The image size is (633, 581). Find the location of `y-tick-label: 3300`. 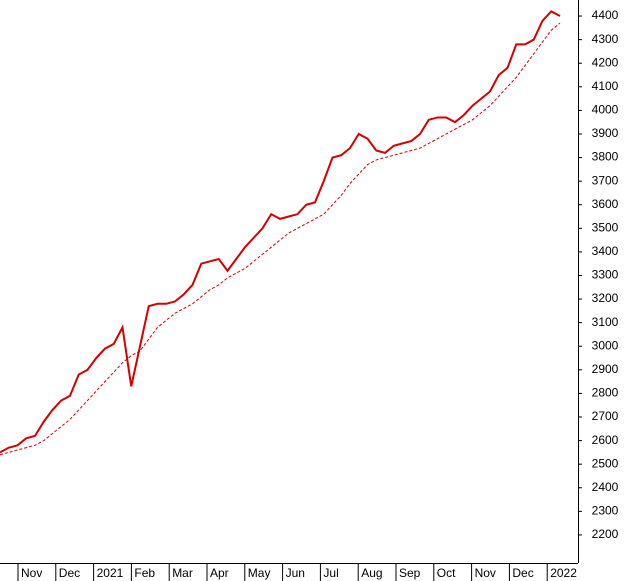

y-tick-label: 3300 is located at coordinates (605, 275).